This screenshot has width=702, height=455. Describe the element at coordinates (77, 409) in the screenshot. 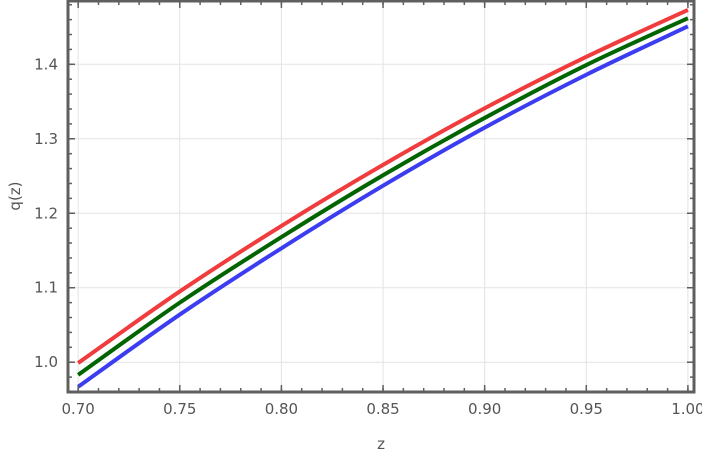

I see `x-tick-label: 0.70` at that location.